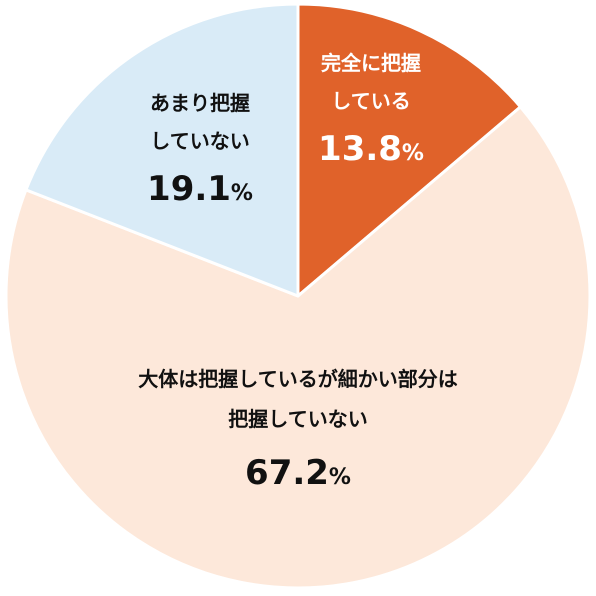 The height and width of the screenshot is (596, 596). Describe the element at coordinates (371, 63) in the screenshot. I see `slice-1-label-line-1: 完全に把握` at that location.